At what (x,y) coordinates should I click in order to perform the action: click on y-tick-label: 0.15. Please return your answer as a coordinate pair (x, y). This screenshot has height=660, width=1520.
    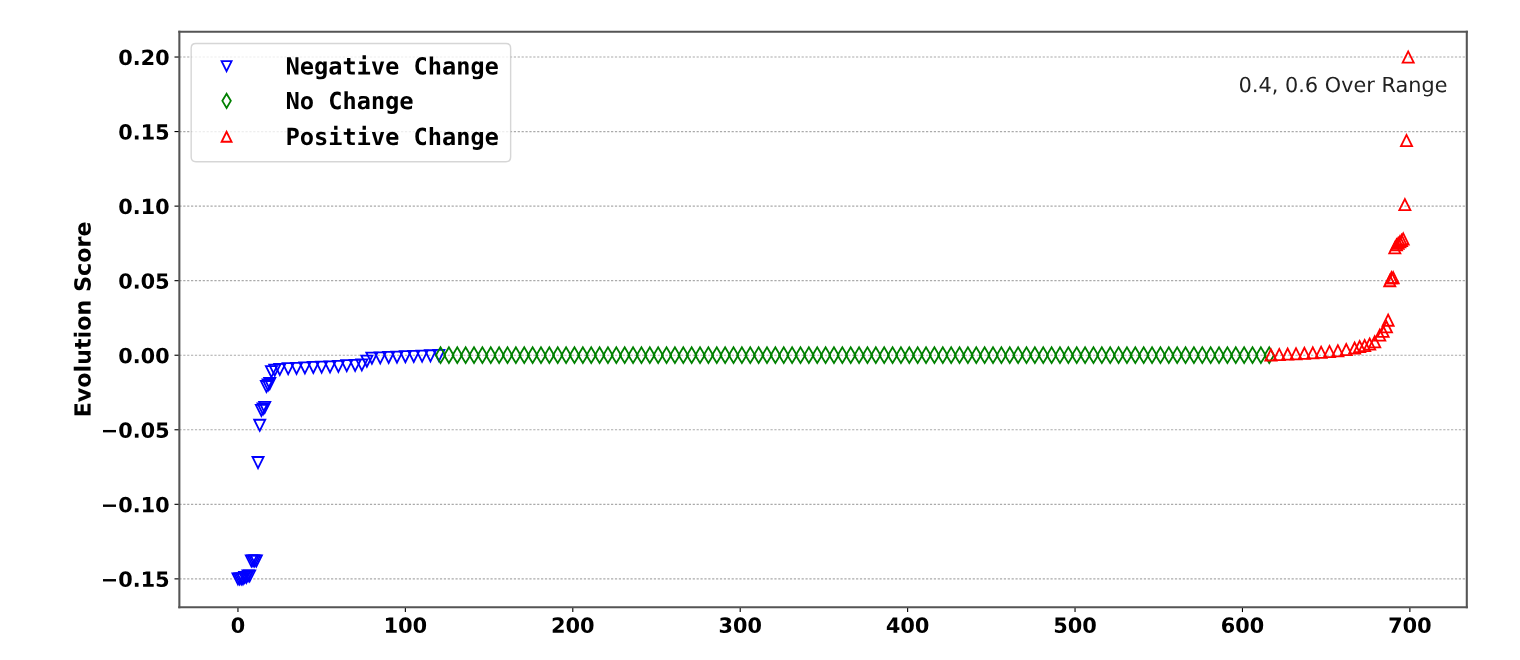
    Looking at the image, I should click on (144, 132).